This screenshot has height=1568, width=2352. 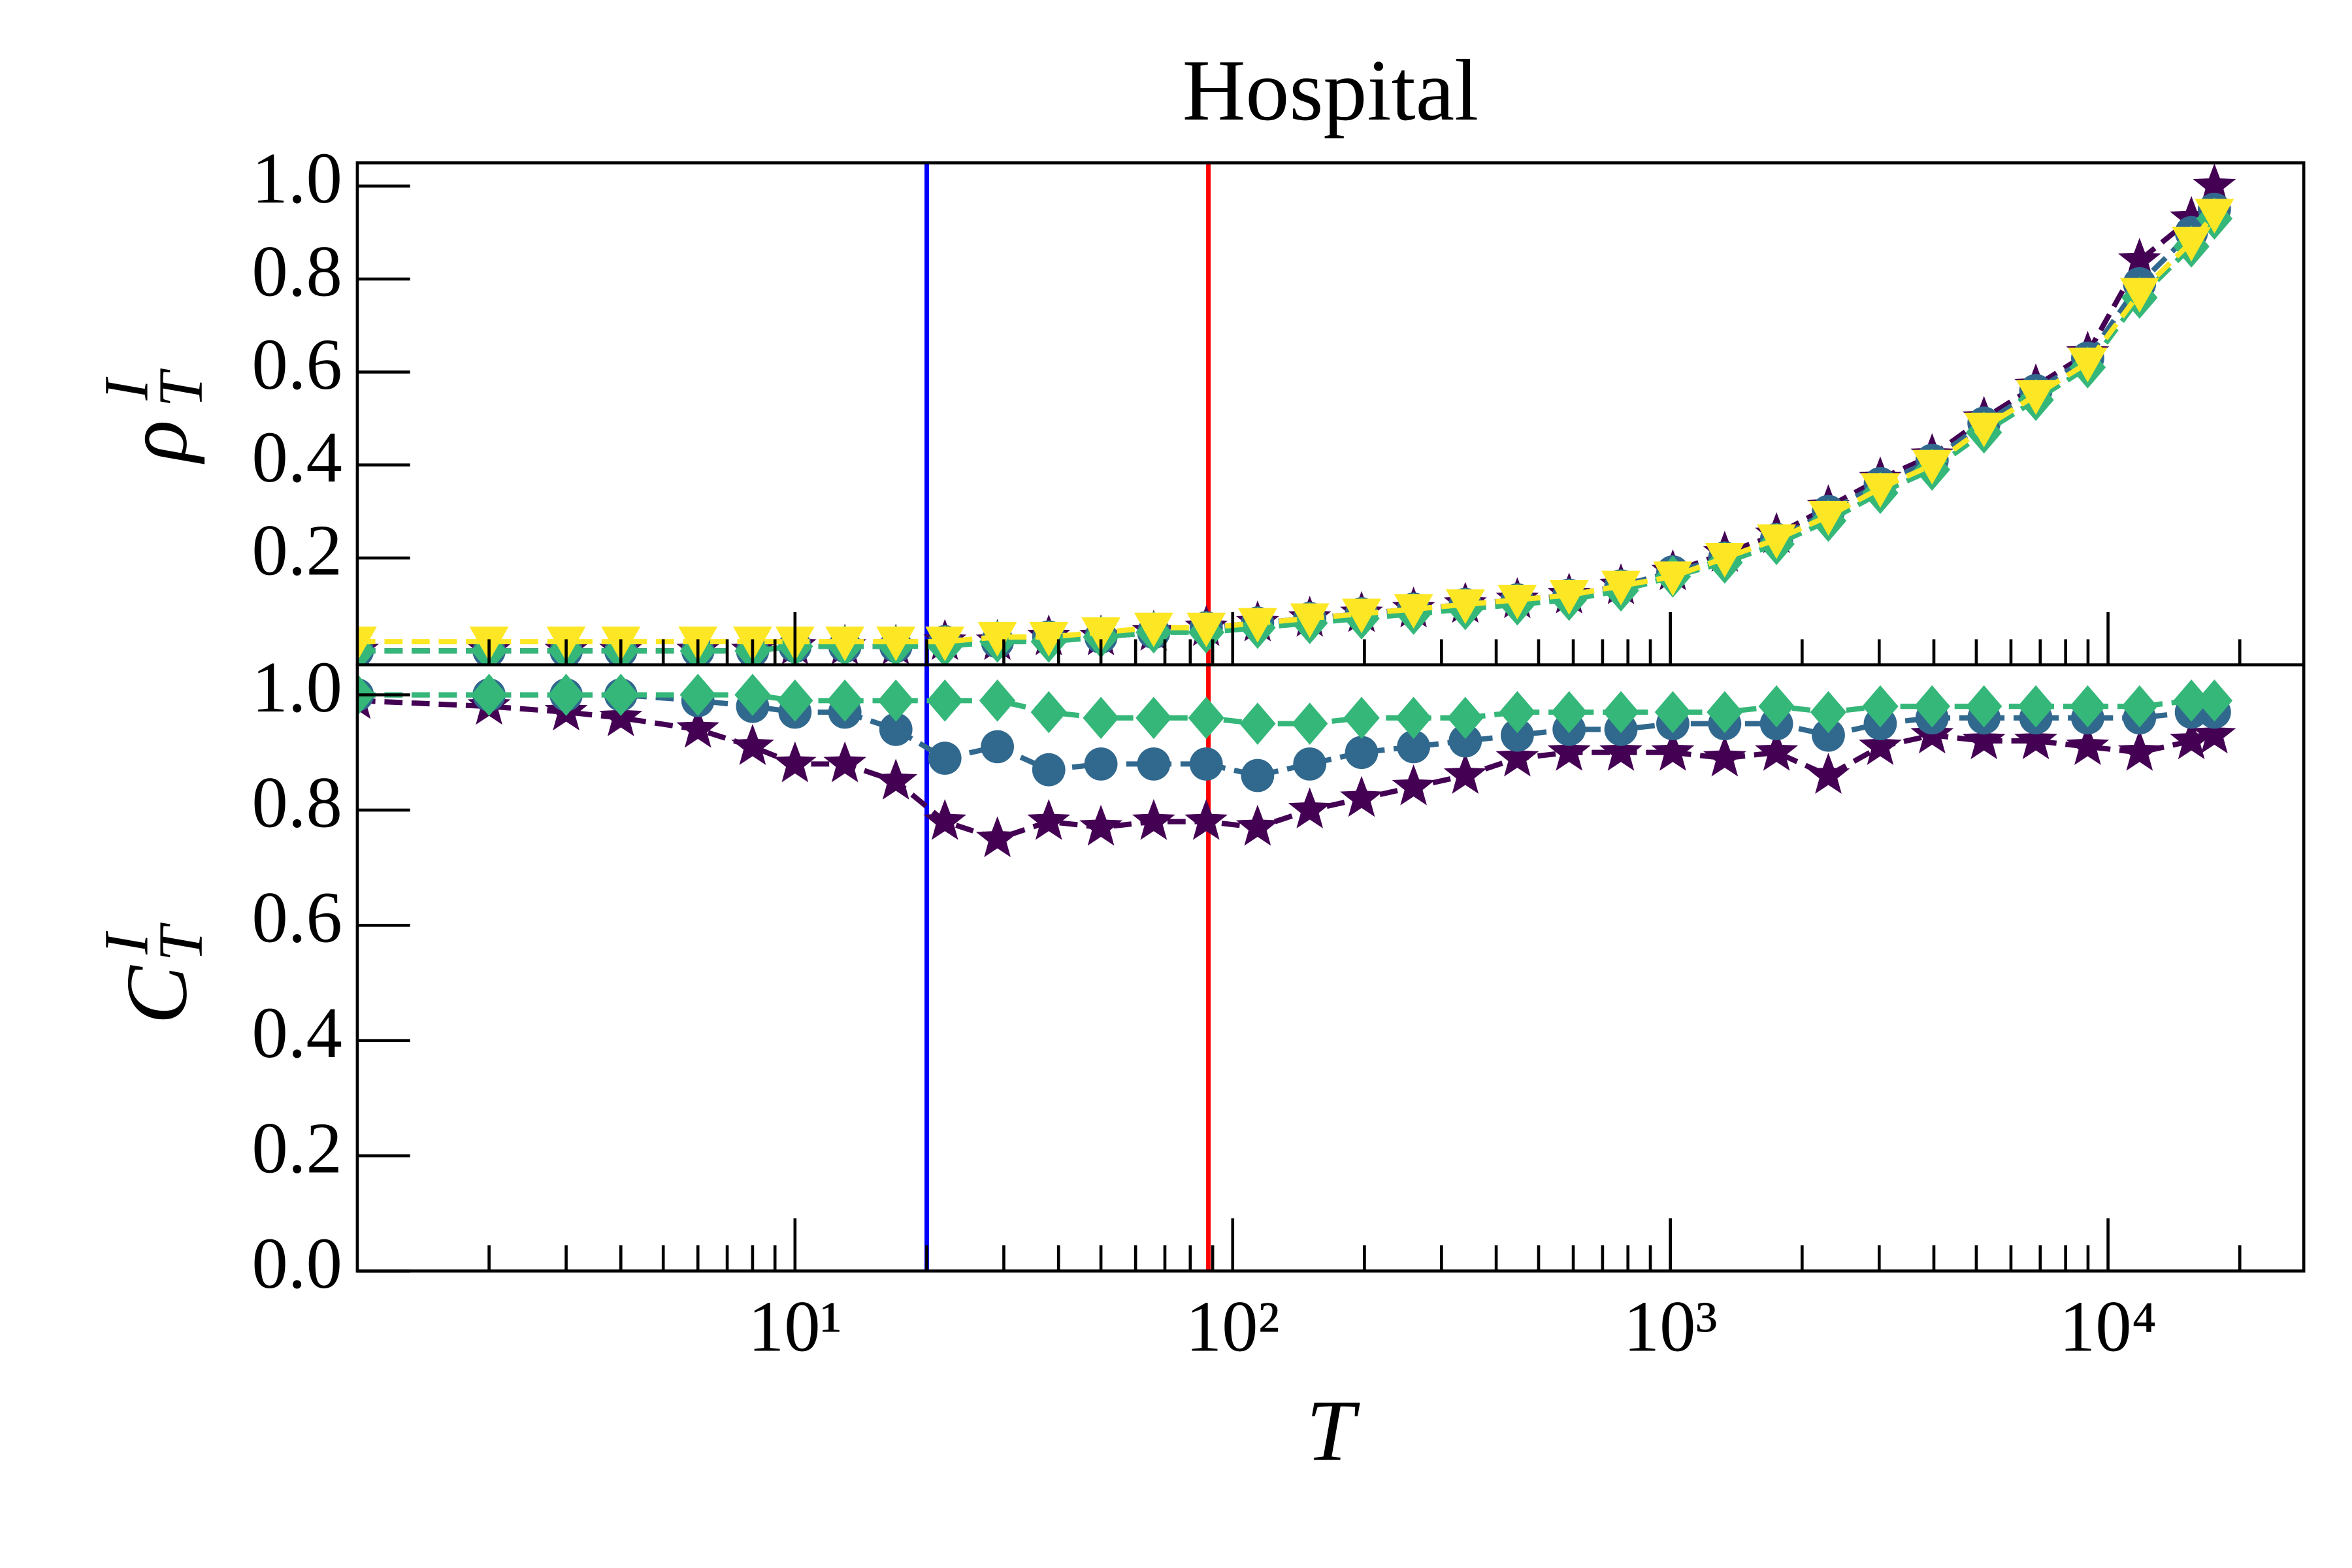 What do you see at coordinates (156, 994) in the screenshot?
I see `y-axis-label-base: C` at bounding box center [156, 994].